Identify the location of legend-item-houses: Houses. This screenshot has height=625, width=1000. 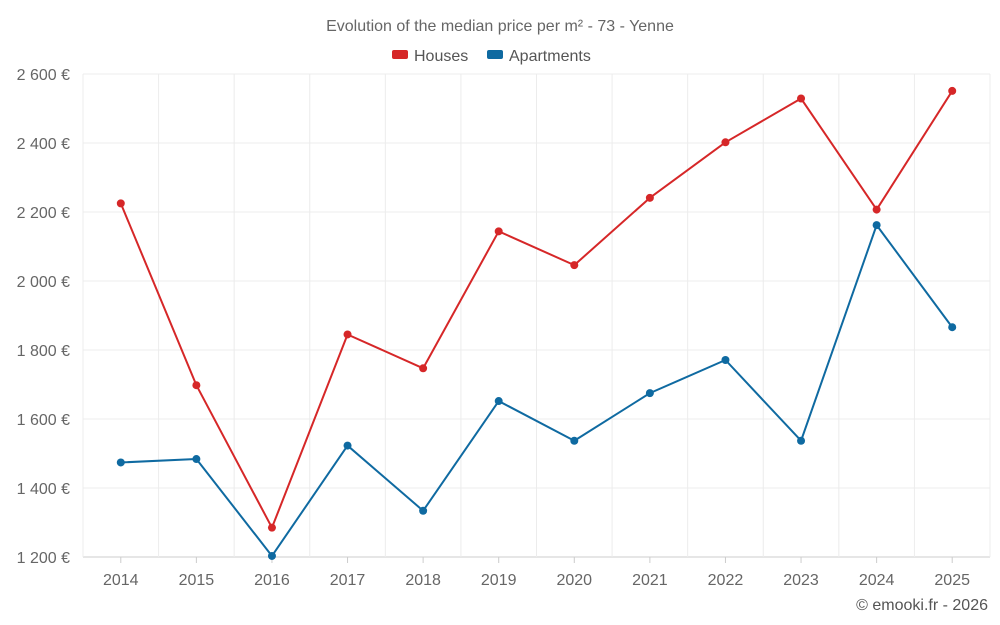
(441, 56).